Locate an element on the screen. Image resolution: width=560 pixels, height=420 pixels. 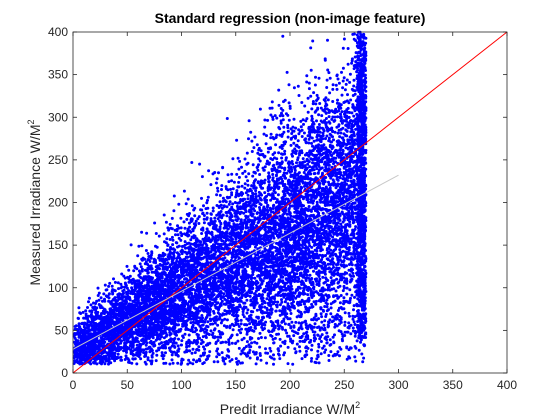
x-axis-label: Predit Irradiance W/M2 is located at coordinates (290, 408).